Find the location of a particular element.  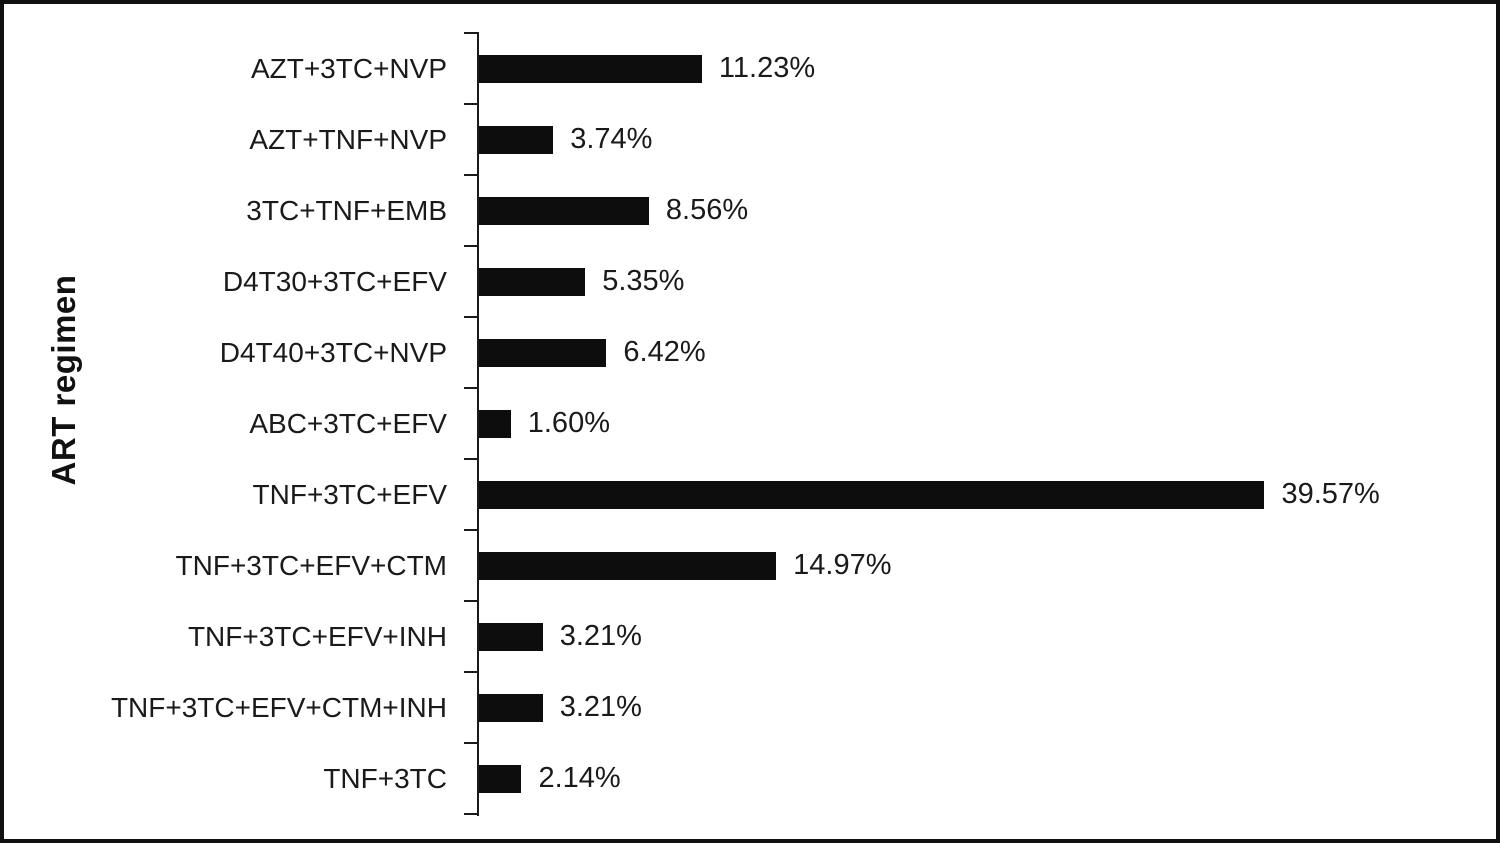

bar-row: D4T30+3TC+EFV 5.35% is located at coordinates (750, 281).